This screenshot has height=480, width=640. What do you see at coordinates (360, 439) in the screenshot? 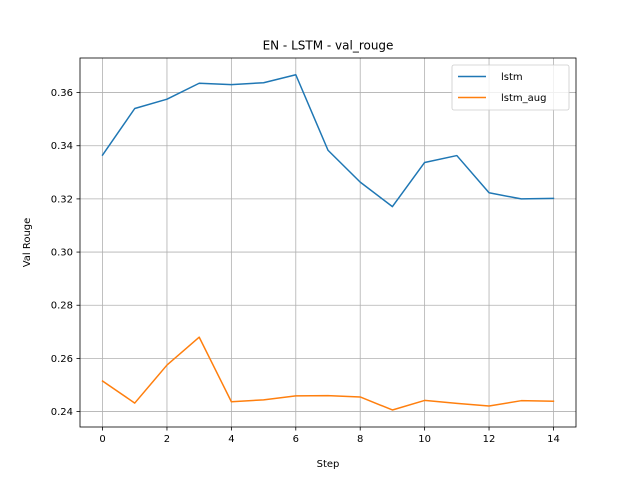
I see `x-tick-label: 8` at bounding box center [360, 439].